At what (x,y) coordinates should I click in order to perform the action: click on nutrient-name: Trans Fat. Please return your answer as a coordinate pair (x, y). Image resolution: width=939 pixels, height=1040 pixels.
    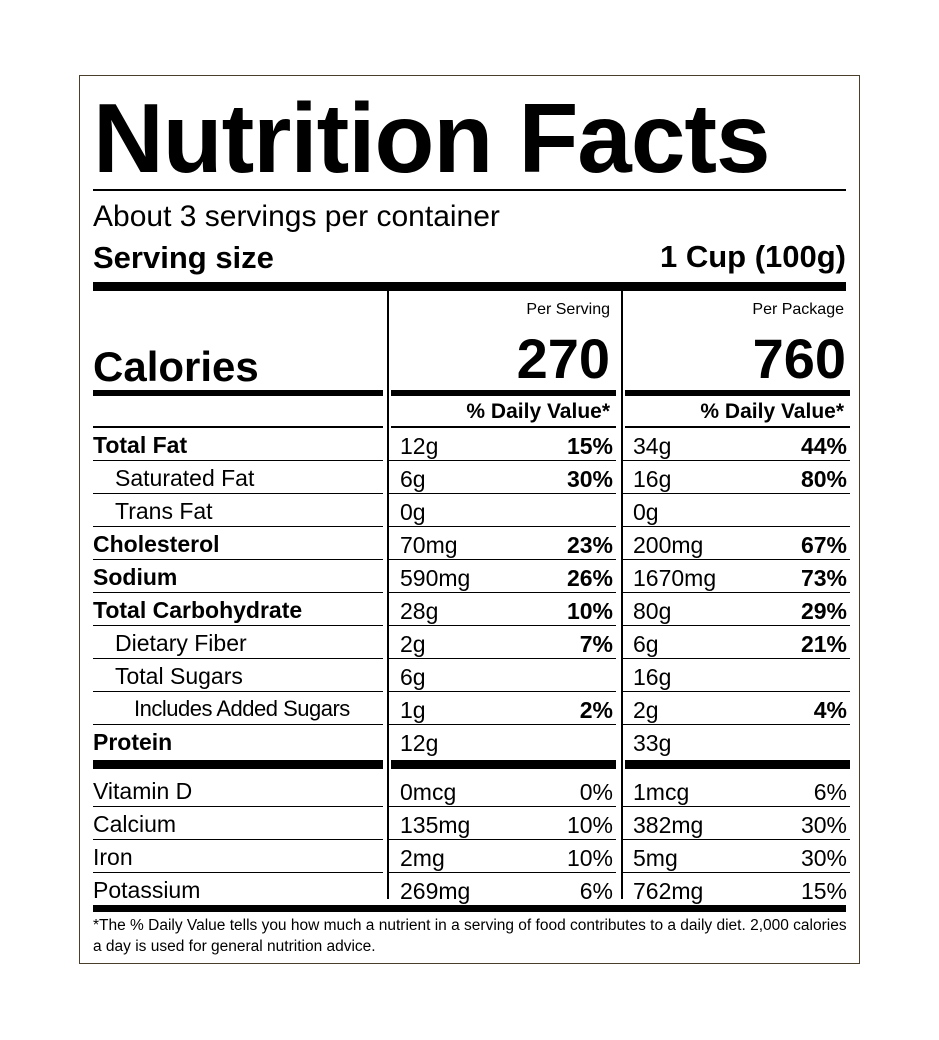
    Looking at the image, I should click on (238, 510).